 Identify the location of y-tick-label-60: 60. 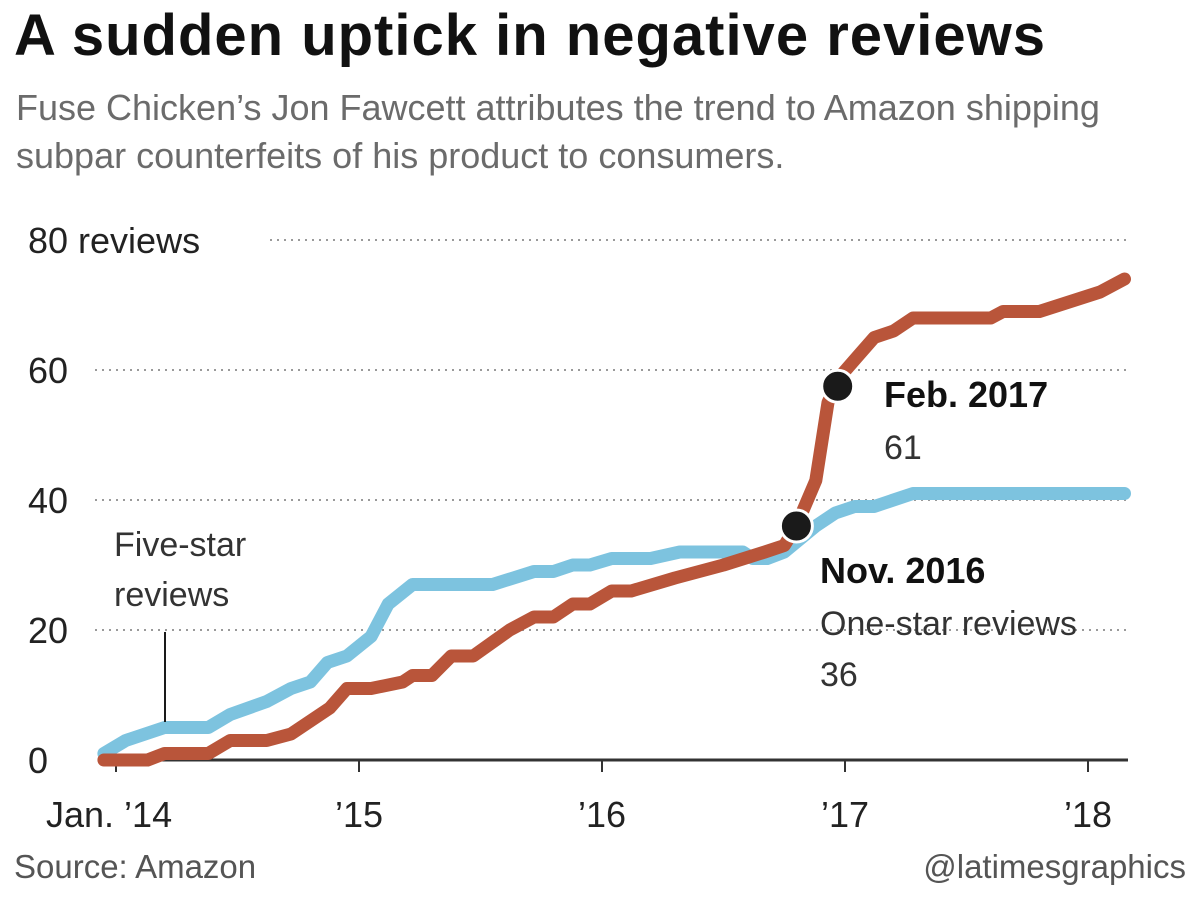
(48, 370).